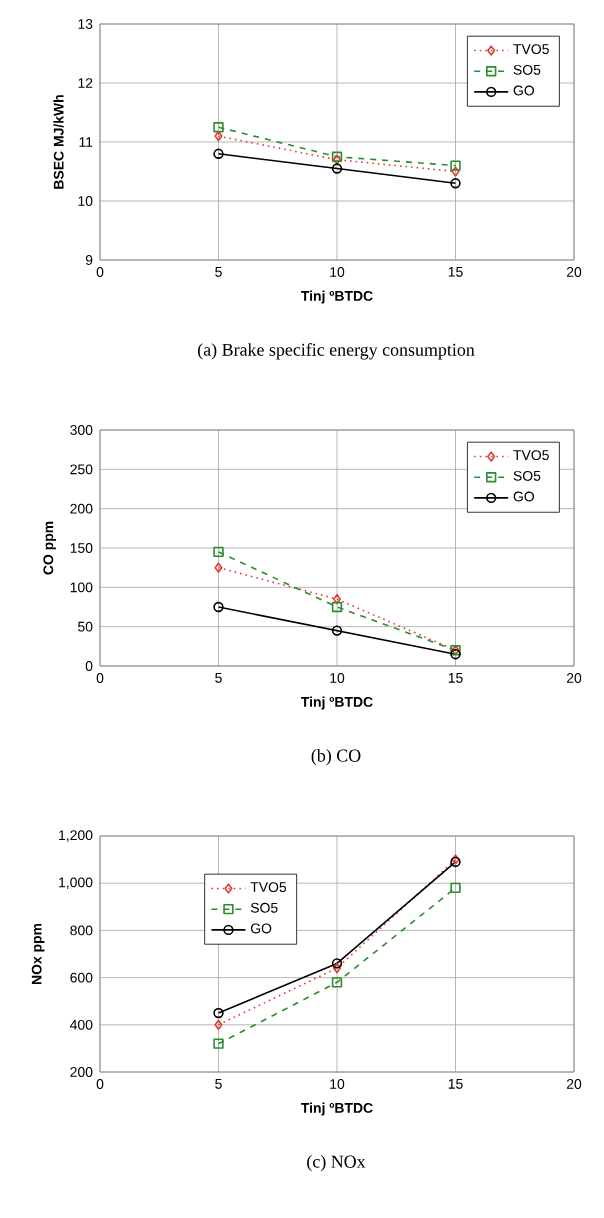  Describe the element at coordinates (336, 1163) in the screenshot. I see `text: (c) NOx` at that location.